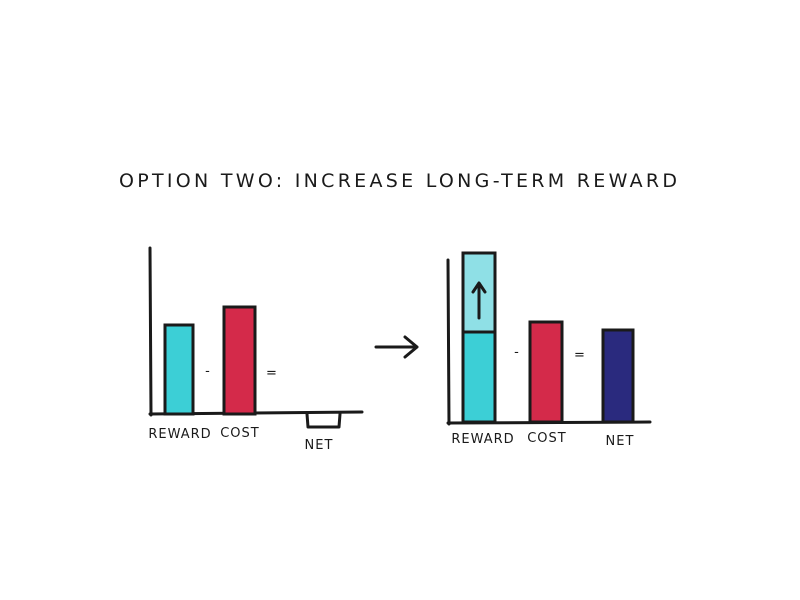  I want to click on after-net-bar, so click(618, 376).